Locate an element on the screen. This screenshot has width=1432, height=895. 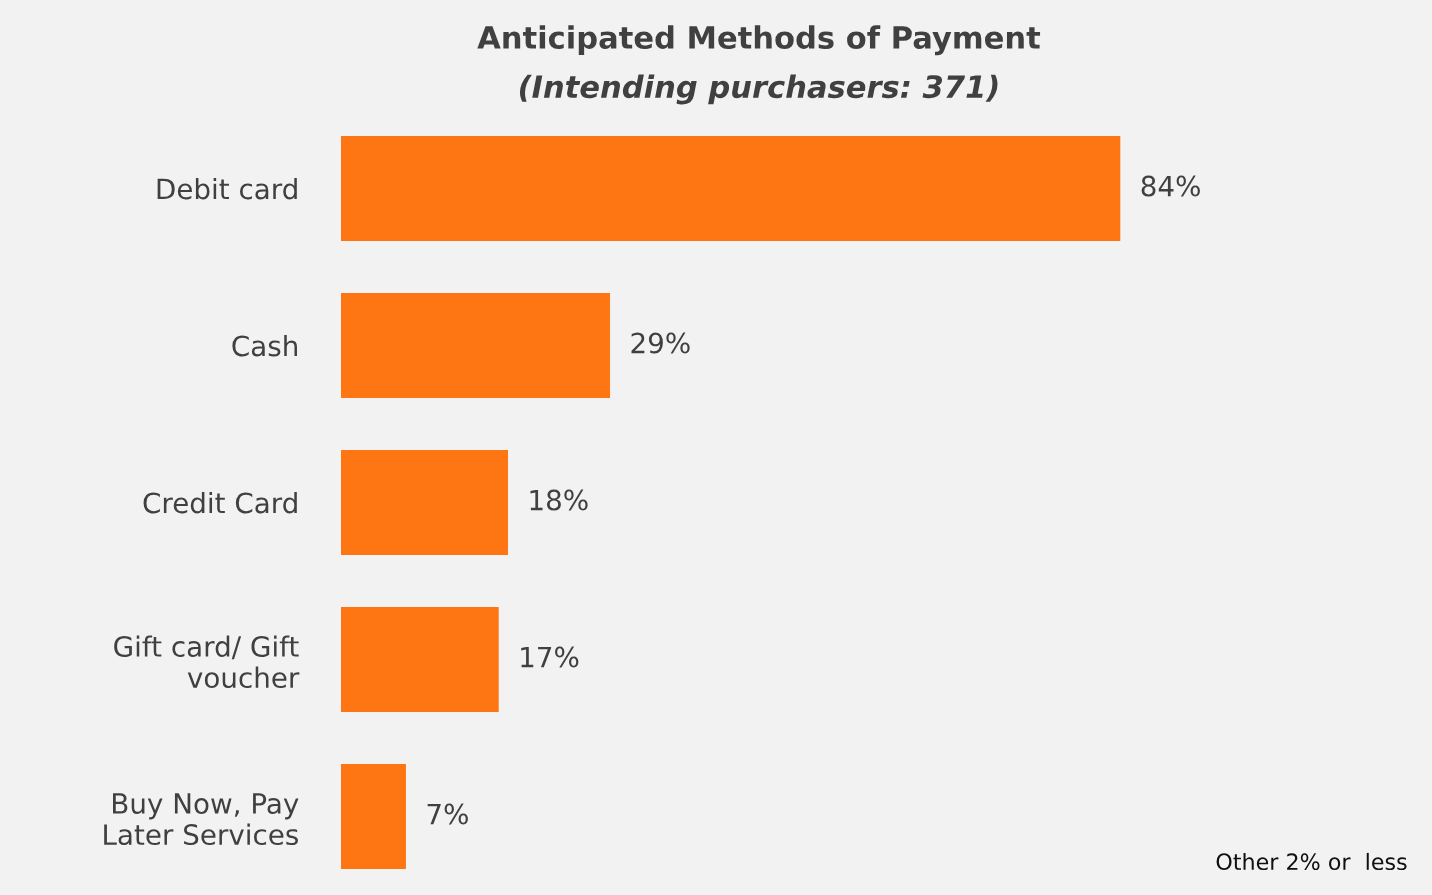
y-tick-label: Credit Card is located at coordinates (220, 502).